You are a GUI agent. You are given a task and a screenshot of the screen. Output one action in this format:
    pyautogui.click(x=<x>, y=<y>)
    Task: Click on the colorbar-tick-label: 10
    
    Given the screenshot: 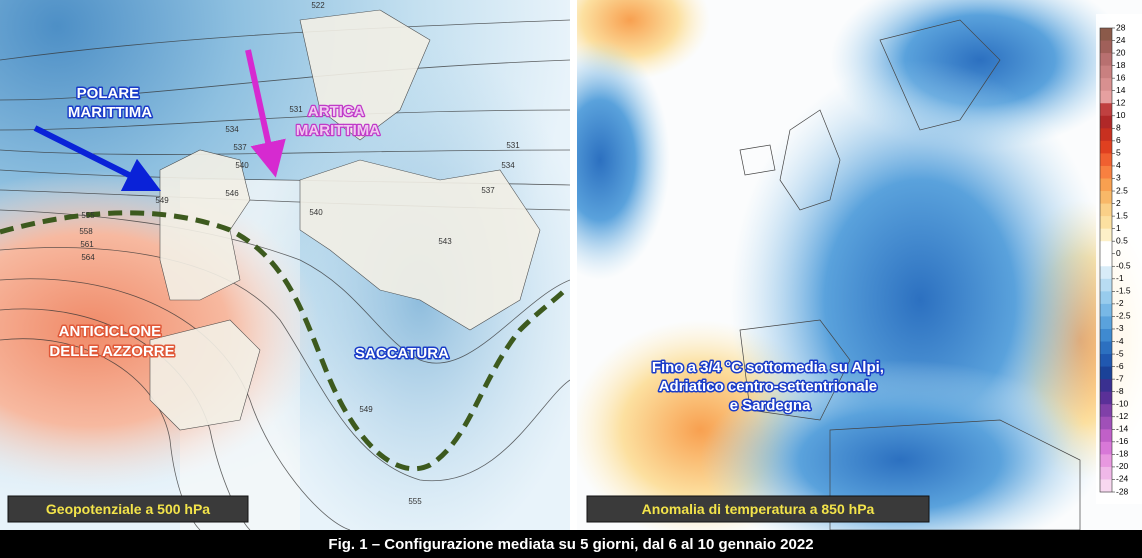 What is the action you would take?
    pyautogui.click(x=1121, y=115)
    